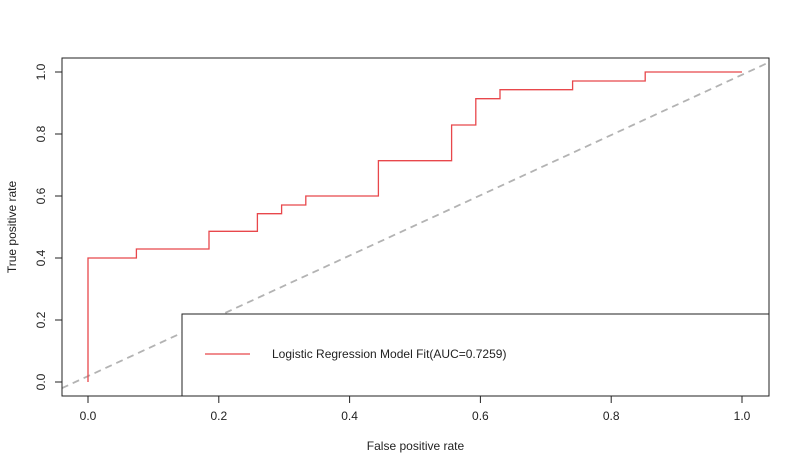 Image resolution: width=800 pixels, height=470 pixels. I want to click on y-axis-label: True positive rate, so click(12, 227).